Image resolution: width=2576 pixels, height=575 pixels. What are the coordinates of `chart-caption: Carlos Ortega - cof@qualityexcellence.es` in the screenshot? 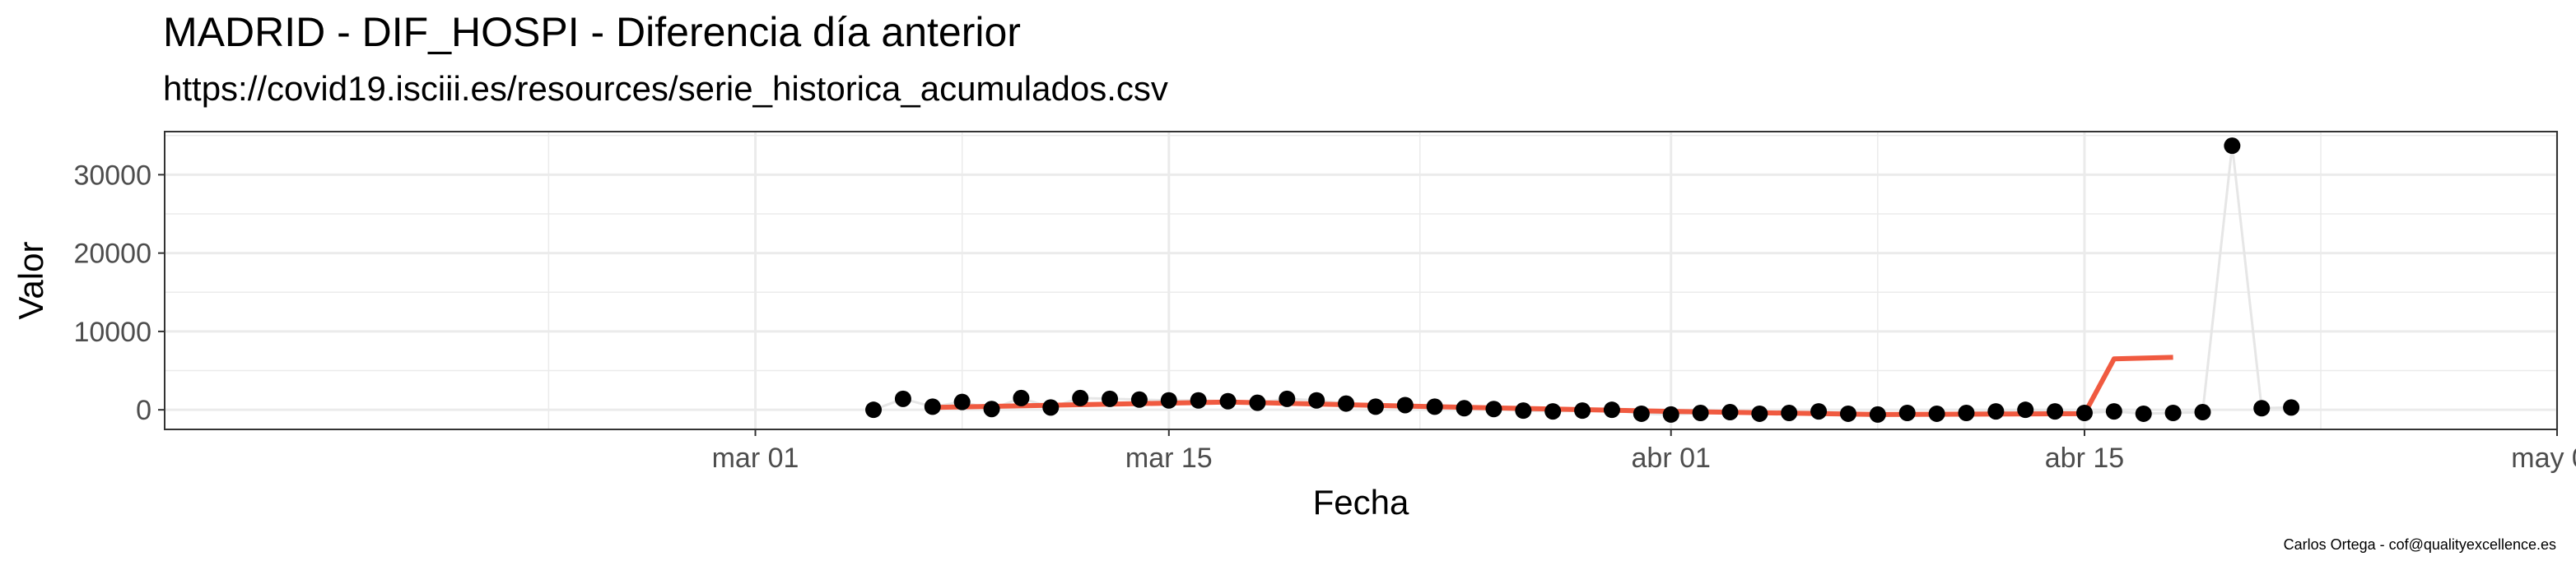 It's located at (2419, 545).